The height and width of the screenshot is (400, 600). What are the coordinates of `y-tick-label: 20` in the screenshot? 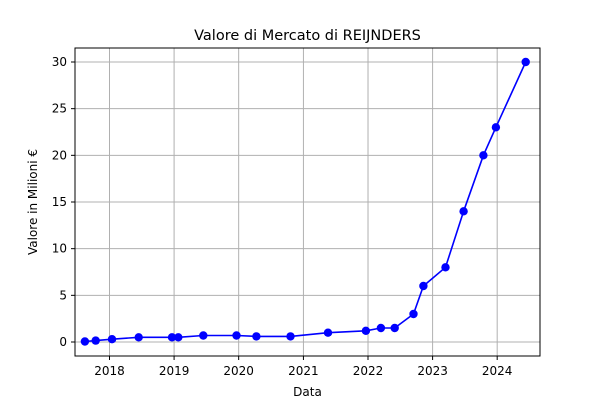 It's located at (59, 155).